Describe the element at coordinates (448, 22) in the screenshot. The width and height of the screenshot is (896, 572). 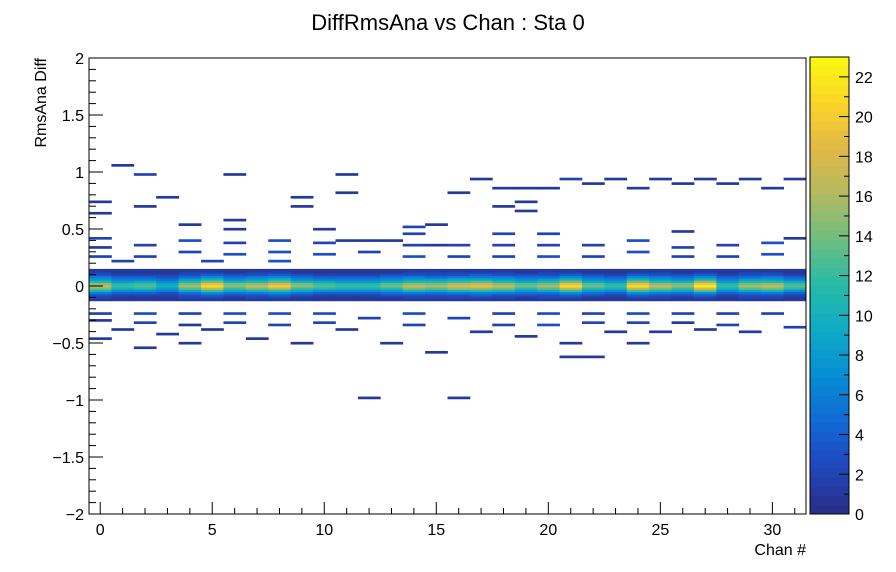
I see `chart-title: DiffRmsAna vs Chan : Sta 0` at that location.